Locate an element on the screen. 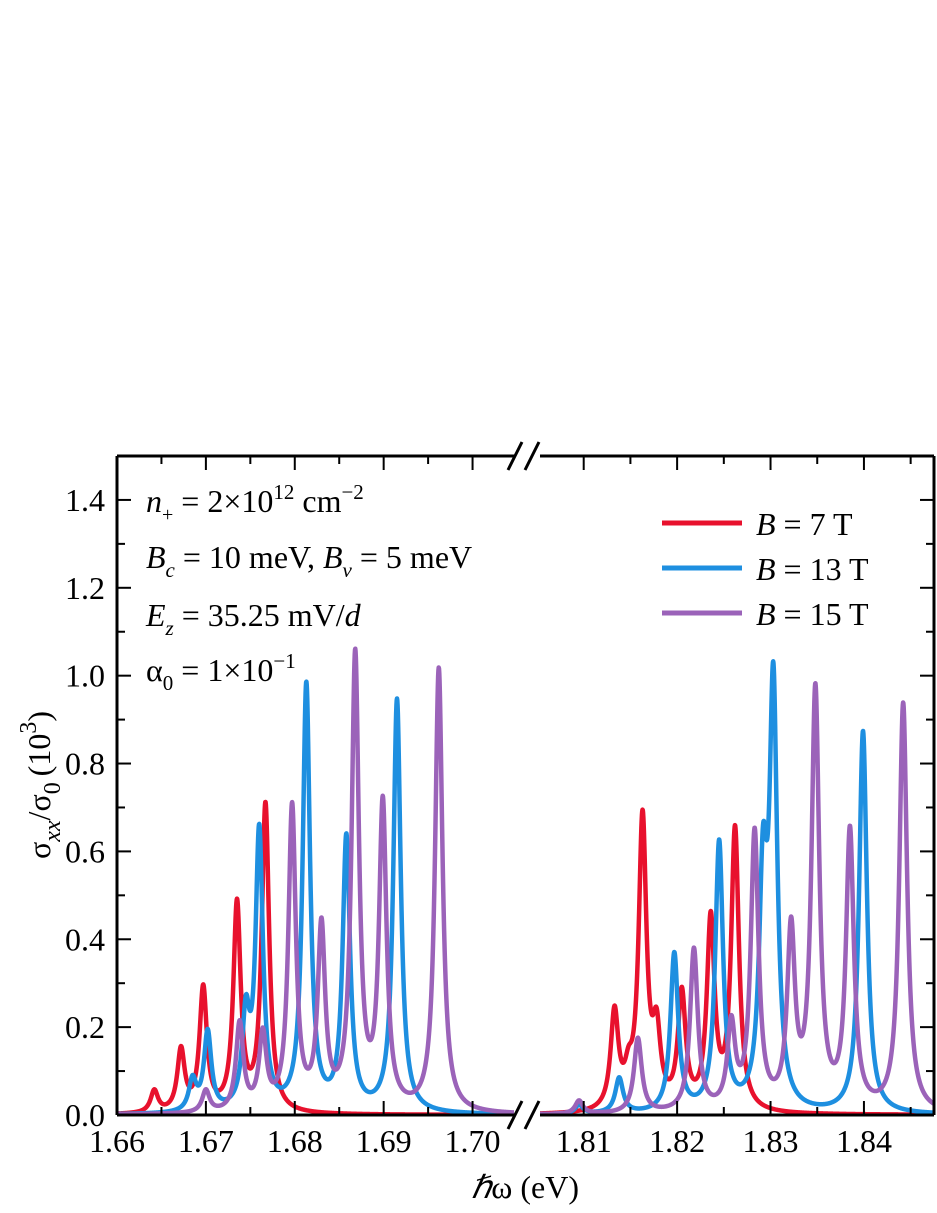  x-tick-label-0-2: 1.68 is located at coordinates (295, 1141).